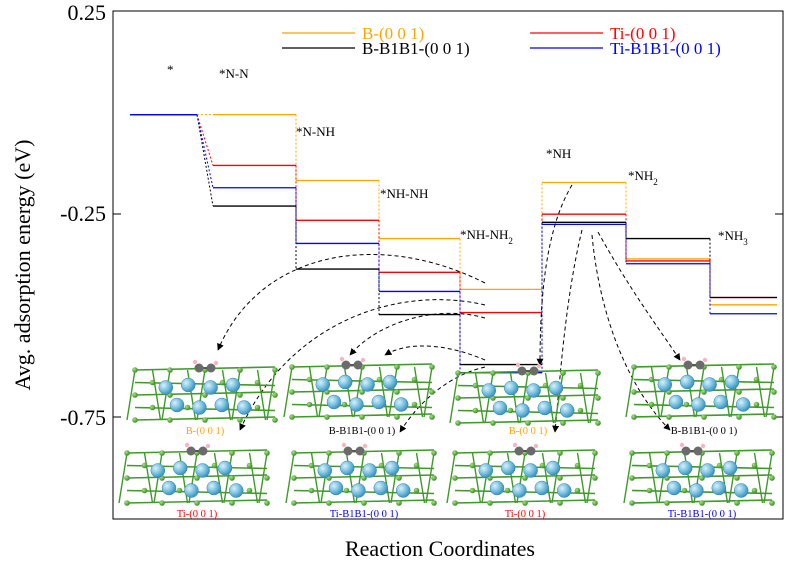  What do you see at coordinates (733, 237) in the screenshot?
I see `step-label-7: *NH3` at bounding box center [733, 237].